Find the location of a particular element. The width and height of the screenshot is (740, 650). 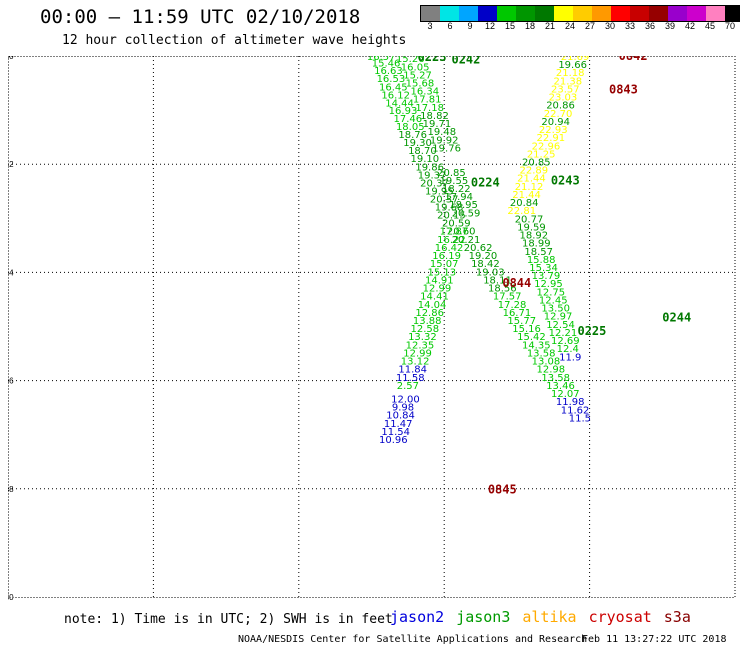

wave-height-value: 22.96 is located at coordinates (546, 146).